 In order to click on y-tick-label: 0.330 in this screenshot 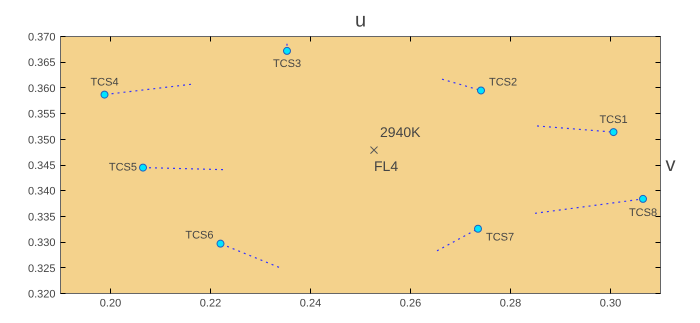, I will do `click(42, 243)`.